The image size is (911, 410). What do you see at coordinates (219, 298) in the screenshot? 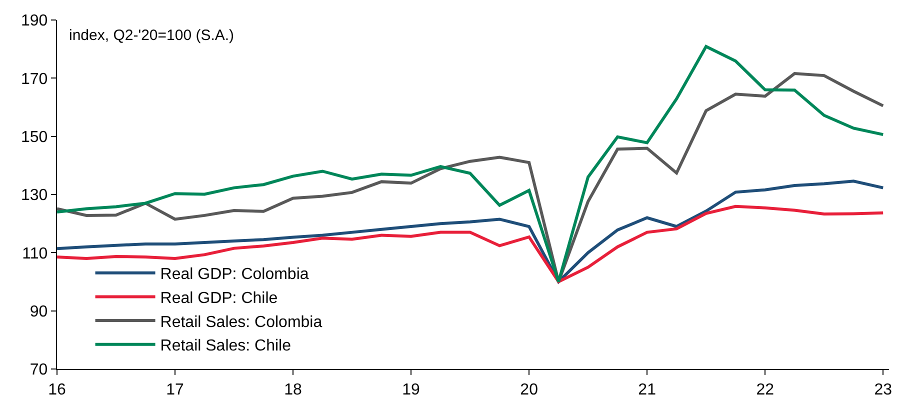
I see `legend-label: Real GDP: Chile` at bounding box center [219, 298].